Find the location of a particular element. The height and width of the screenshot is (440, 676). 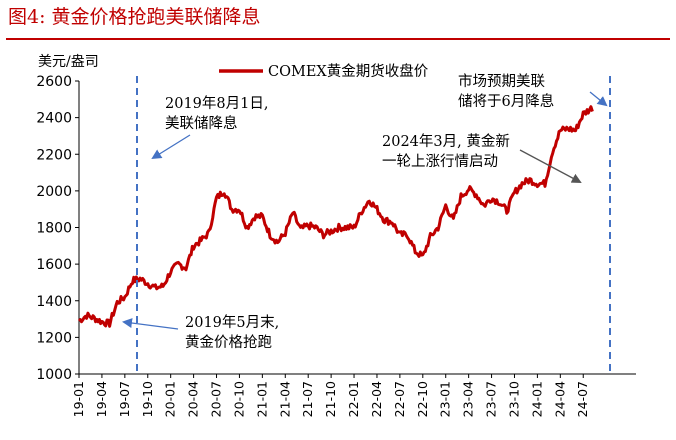

legend: COMEX黄金期货收盘价 is located at coordinates (324, 71).